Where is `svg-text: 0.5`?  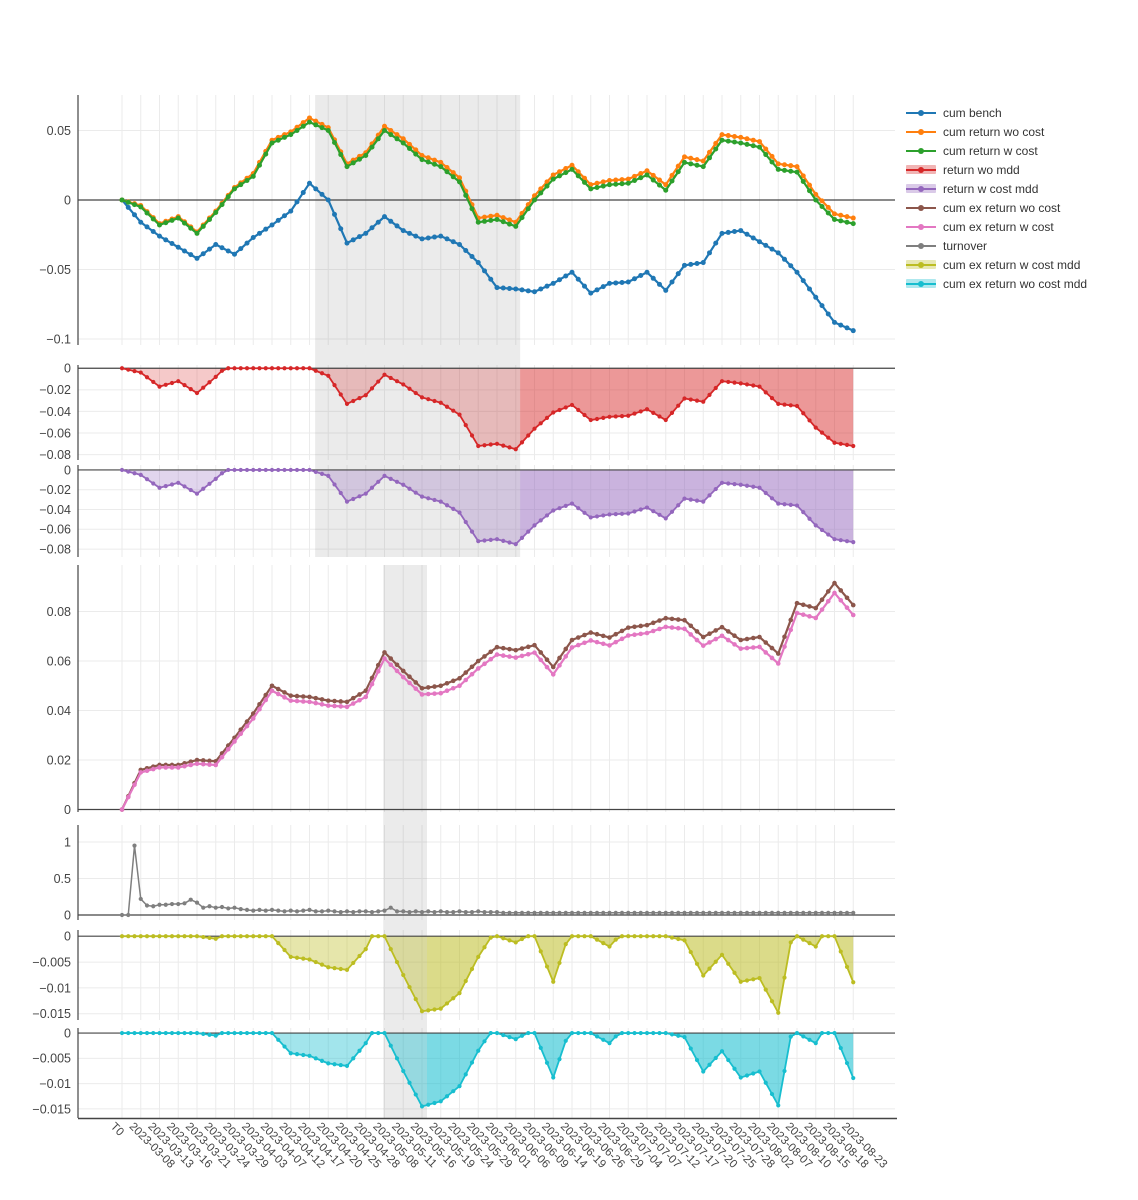 svg-text: 0.5 is located at coordinates (62, 879).